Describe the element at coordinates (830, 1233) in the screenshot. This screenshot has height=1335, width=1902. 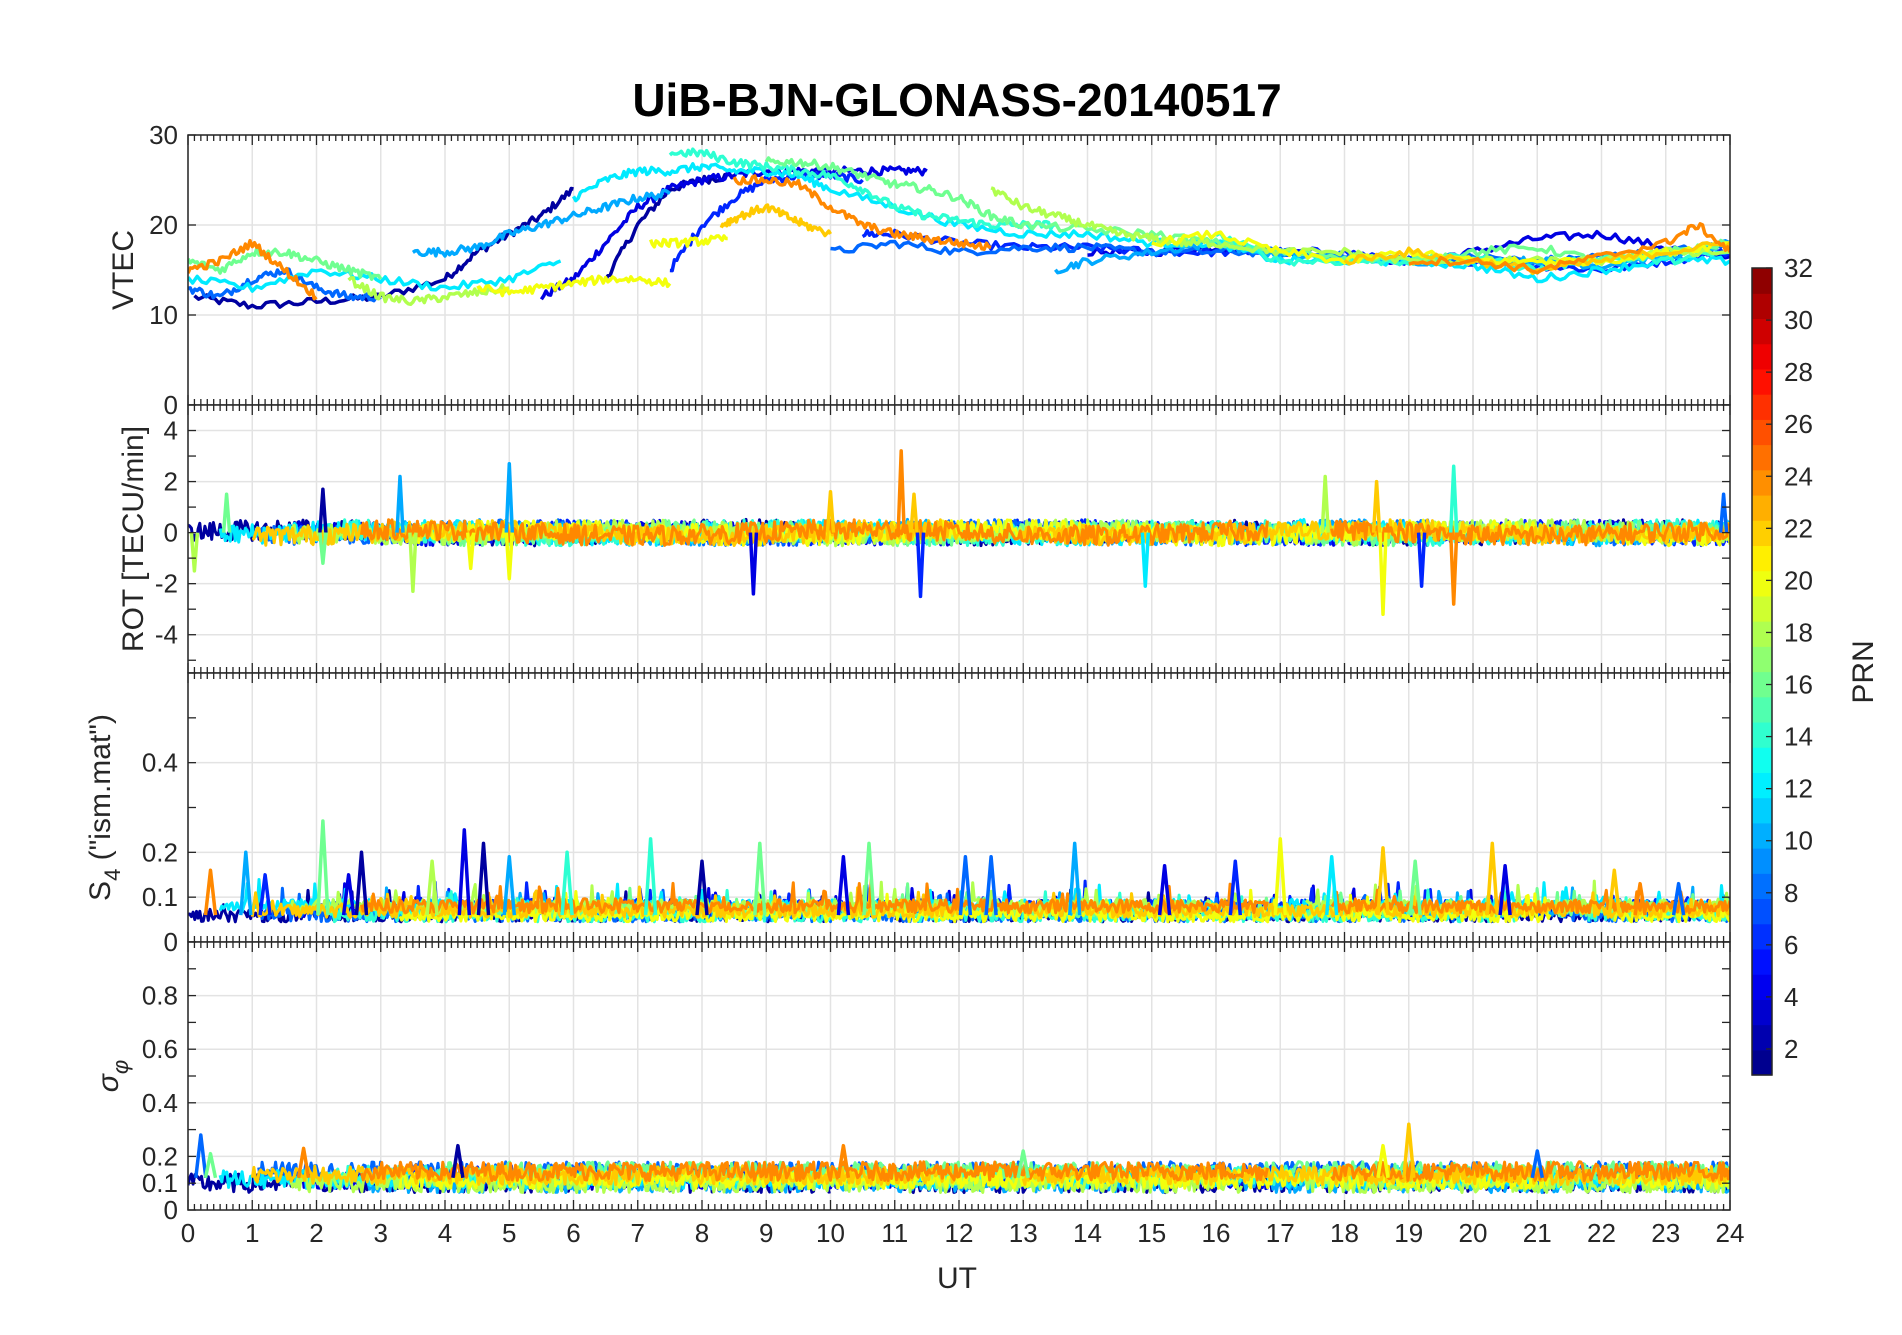
I see `x-tick-label: 10` at that location.